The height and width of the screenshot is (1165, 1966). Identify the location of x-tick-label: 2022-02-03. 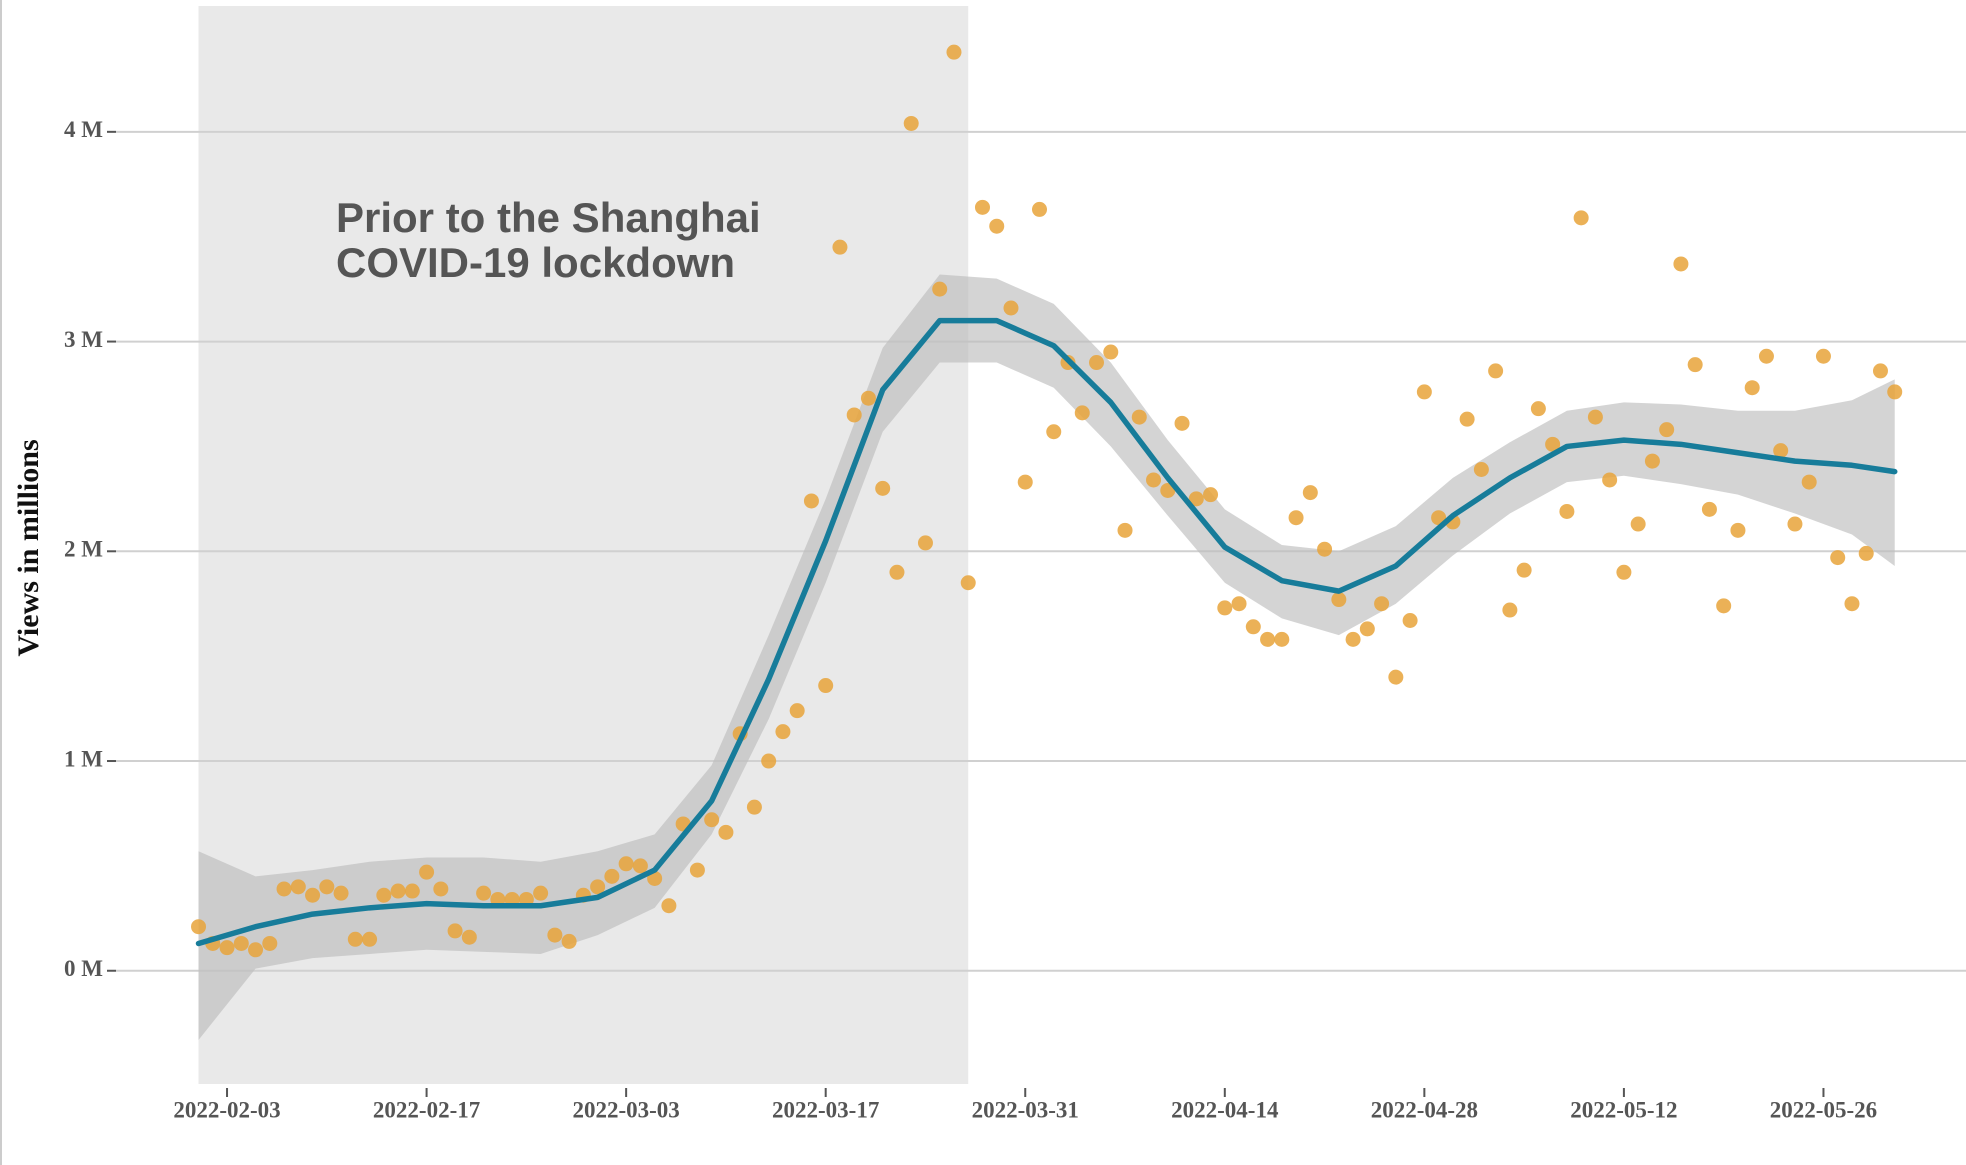
(226, 1109).